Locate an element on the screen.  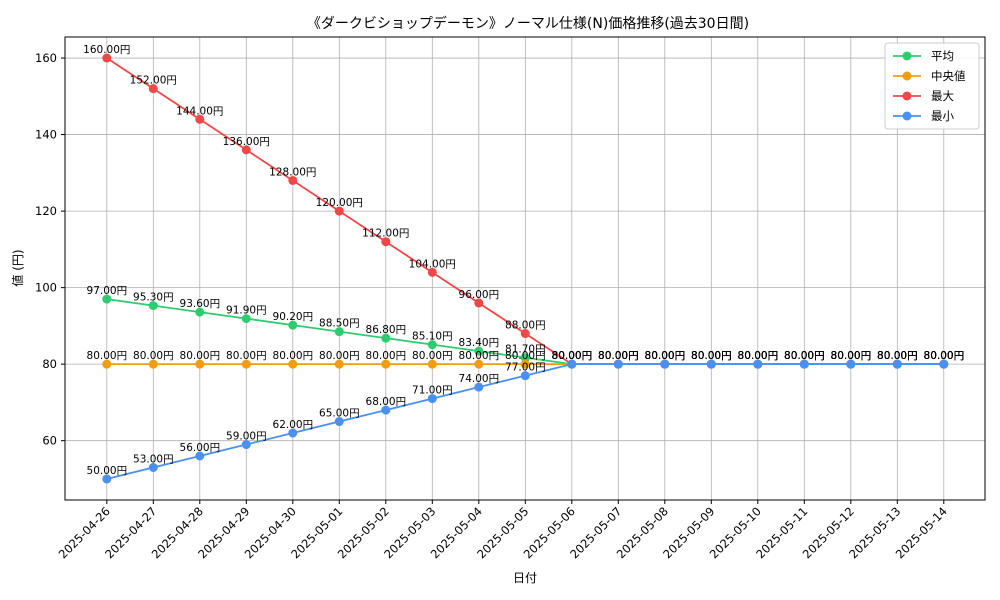
data-label: 112.00円 is located at coordinates (385, 234).